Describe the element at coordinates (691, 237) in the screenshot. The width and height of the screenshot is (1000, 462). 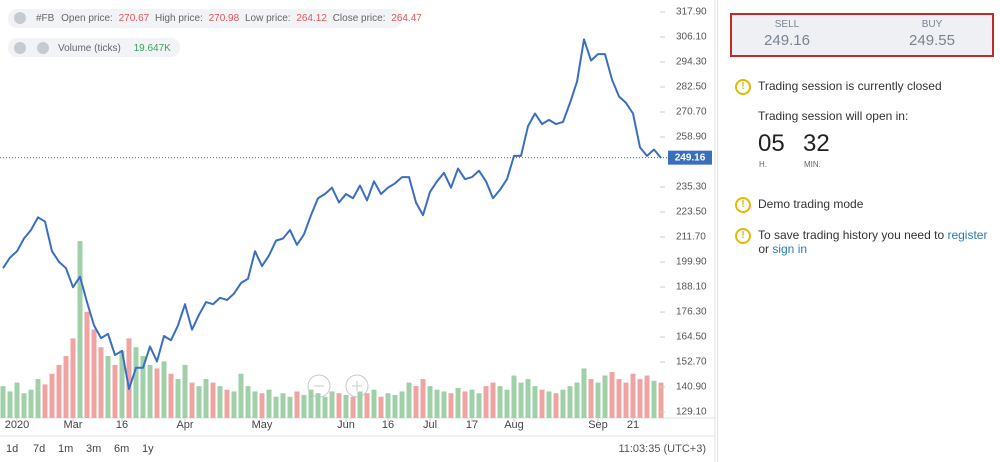
I see `y-tick-label: 211.70` at that location.